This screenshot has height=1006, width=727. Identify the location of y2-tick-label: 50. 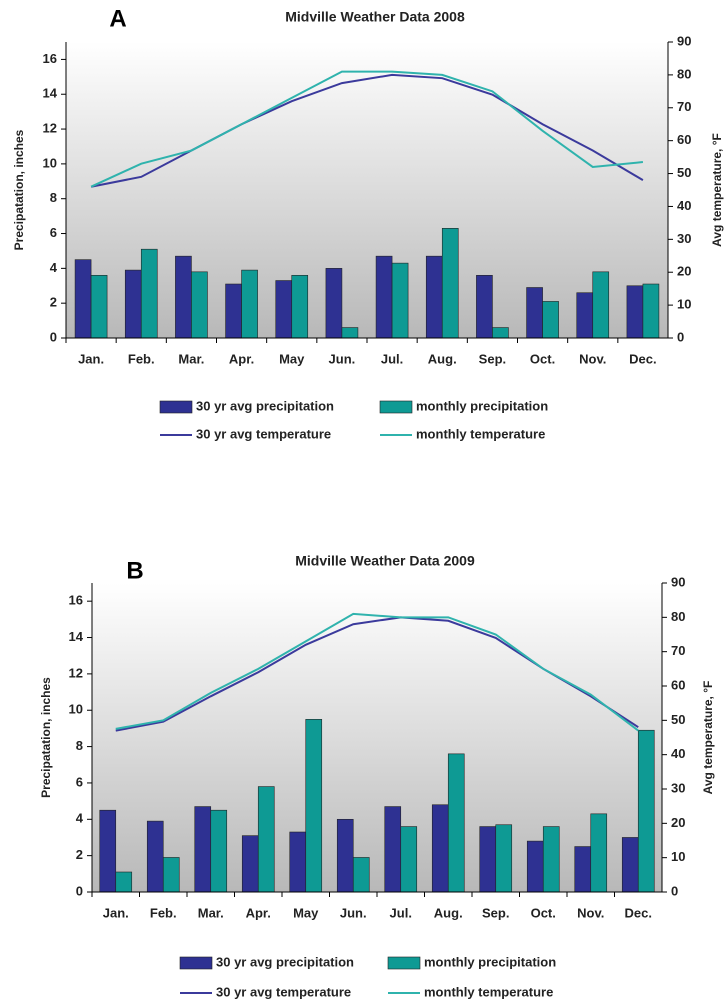
(678, 719).